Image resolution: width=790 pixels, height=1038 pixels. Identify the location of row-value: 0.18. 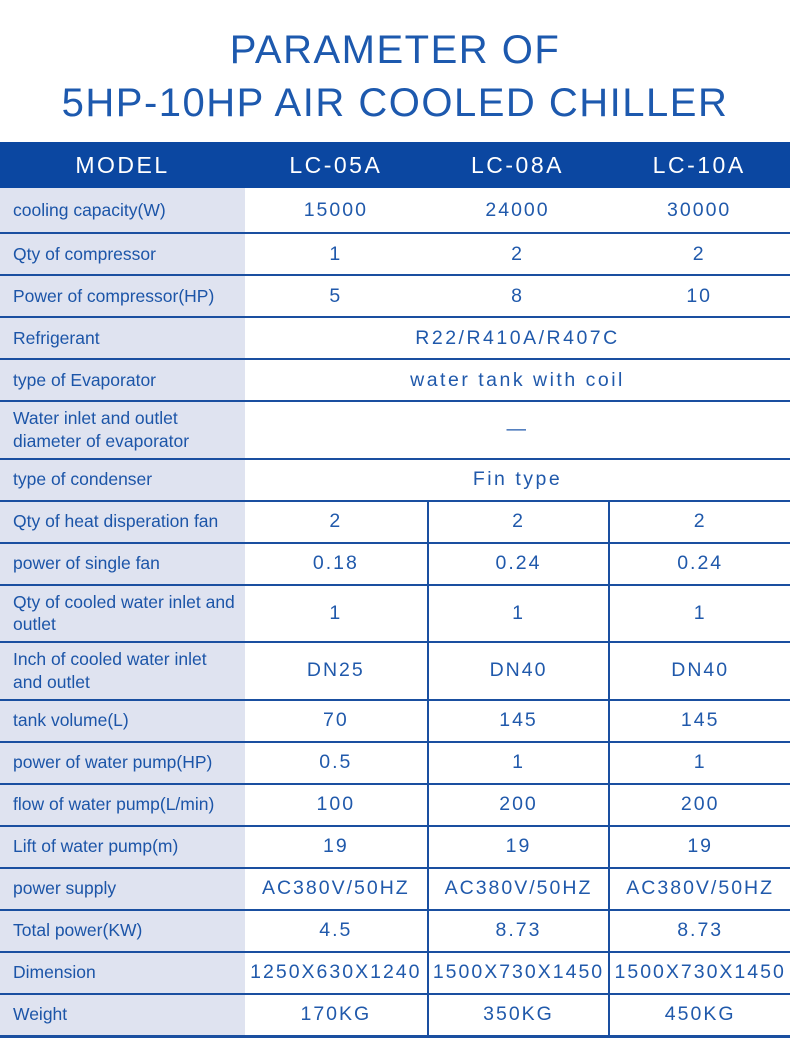
(335, 563).